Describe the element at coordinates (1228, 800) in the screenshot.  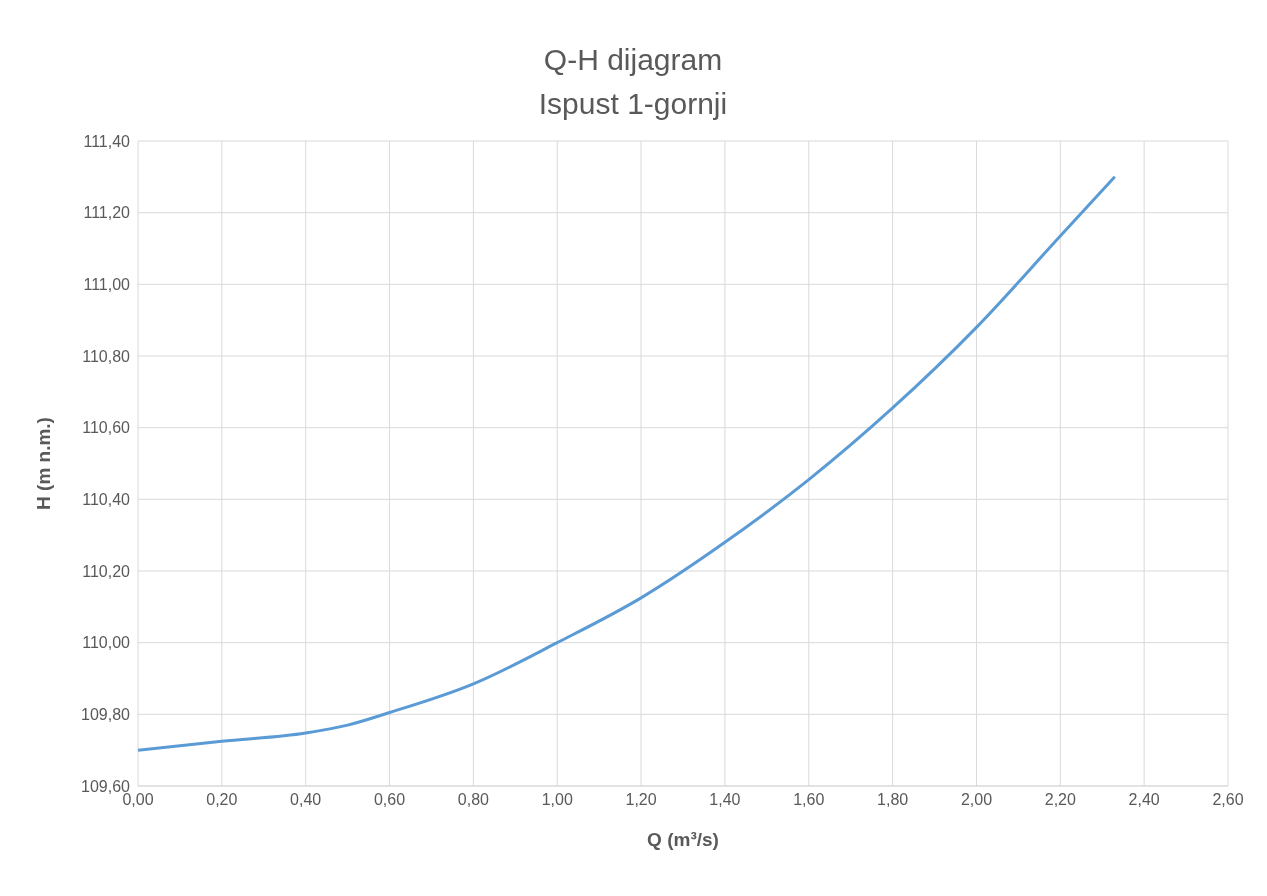
I see `x-tick-label: 2,60` at that location.